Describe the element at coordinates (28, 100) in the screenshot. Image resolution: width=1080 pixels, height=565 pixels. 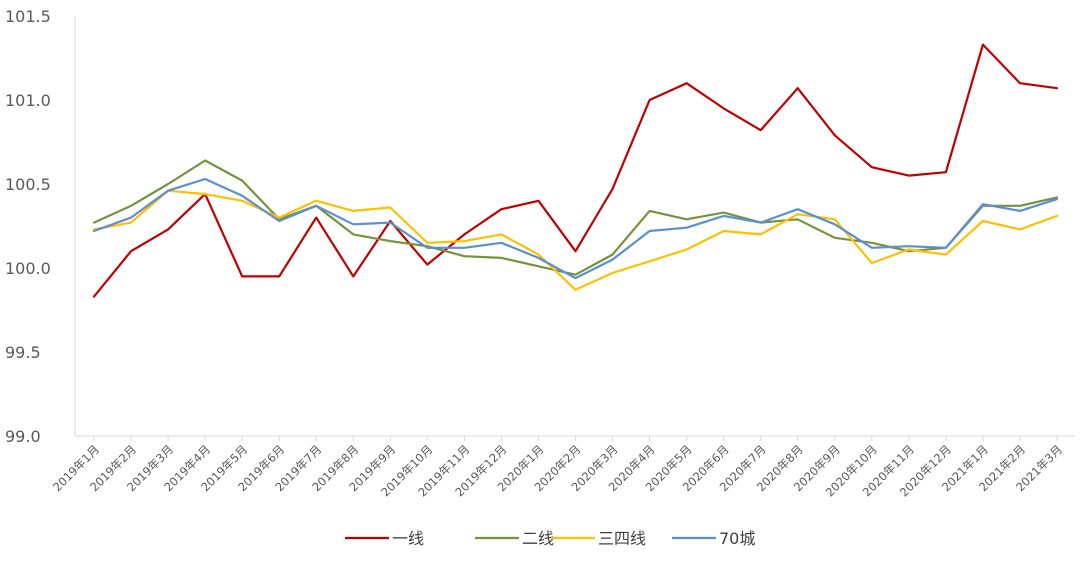
I see `y-tick-label: 101.0` at that location.